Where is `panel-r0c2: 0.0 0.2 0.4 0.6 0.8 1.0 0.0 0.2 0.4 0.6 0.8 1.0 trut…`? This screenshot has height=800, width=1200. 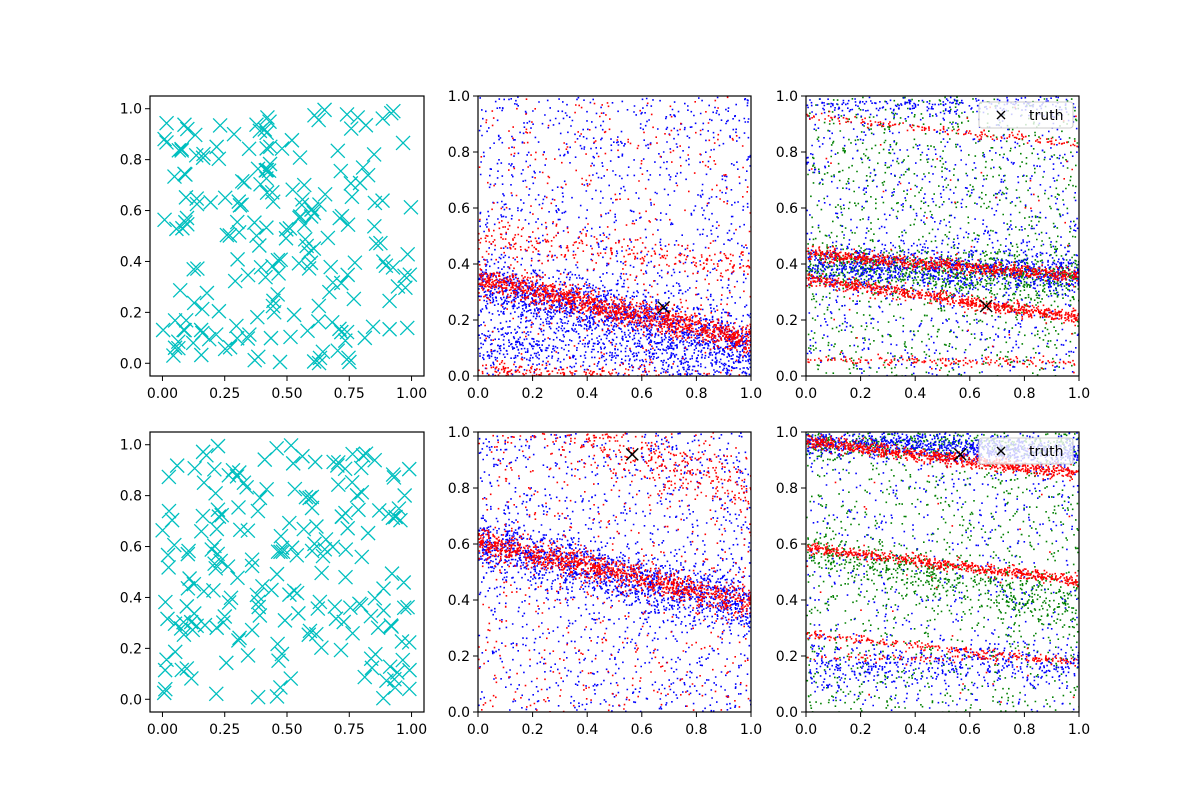
panel-r0c2: 0.0 0.2 0.4 0.6 0.8 1.0 0.0 0.2 0.4 0.6 0.8 1.0 trut… is located at coordinates (933, 245).